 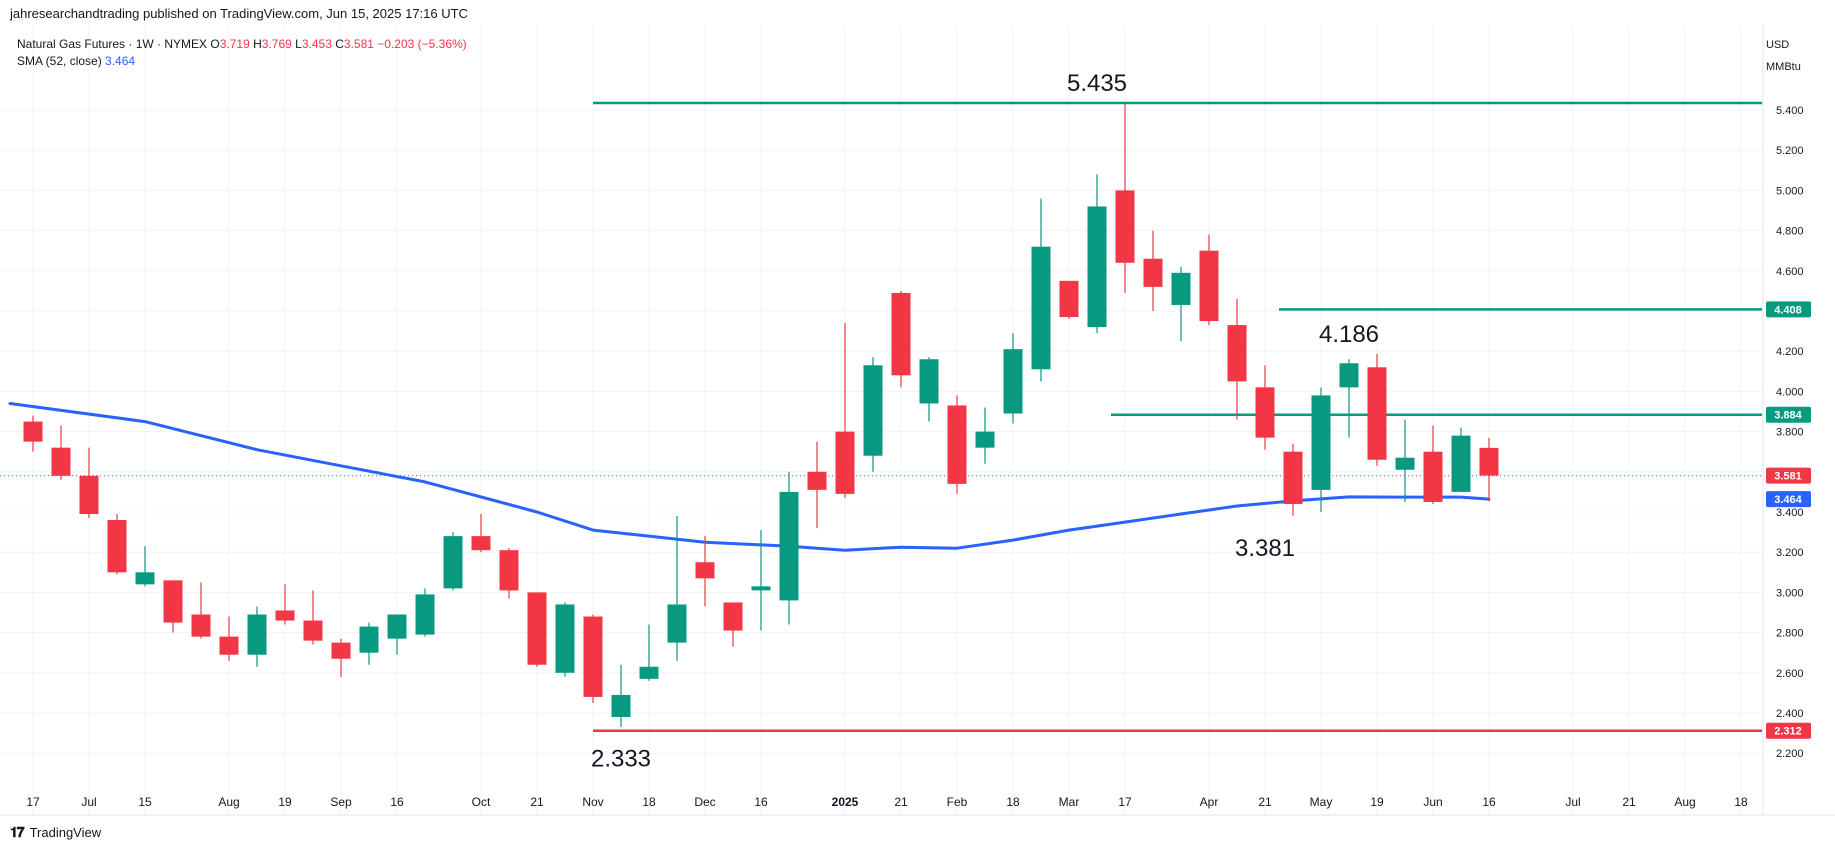 I want to click on price-annotation: 2.333, so click(x=621, y=758).